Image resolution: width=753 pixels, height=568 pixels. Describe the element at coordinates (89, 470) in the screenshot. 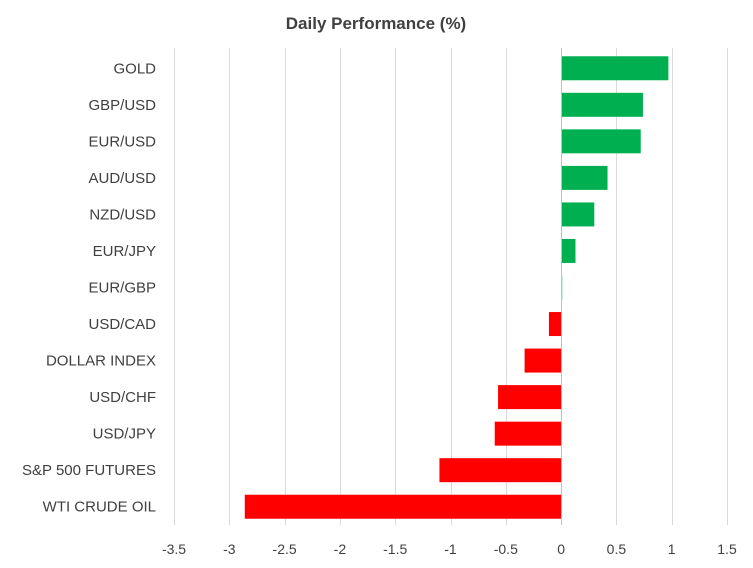

I see `category-label: S&P 500 FUTURES` at that location.